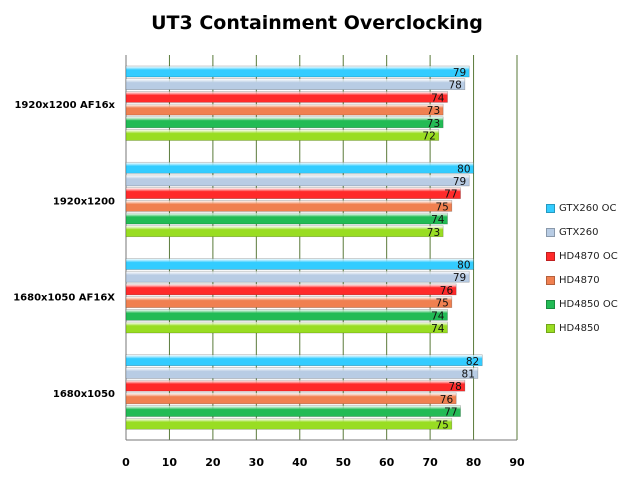 The image size is (634, 484). I want to click on x-tick-label: 0, so click(126, 462).